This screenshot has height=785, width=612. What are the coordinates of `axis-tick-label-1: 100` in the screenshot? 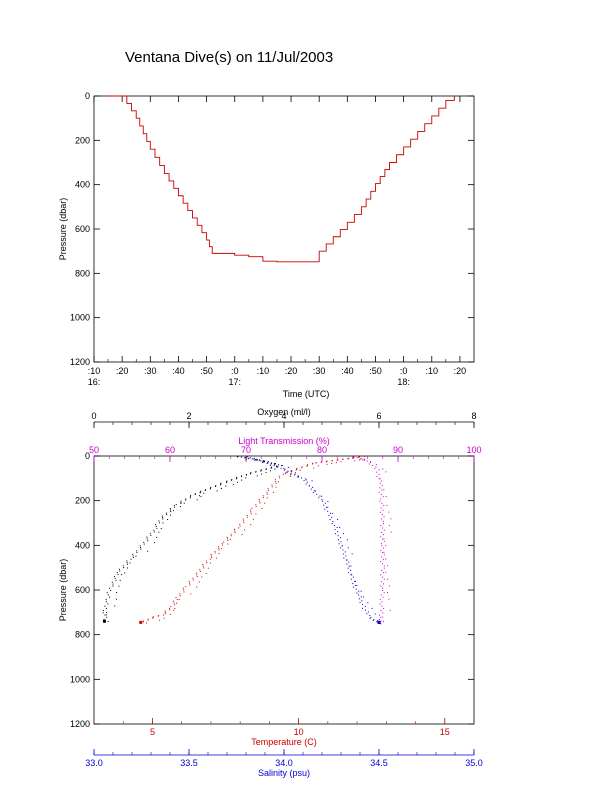 It's located at (473, 450).